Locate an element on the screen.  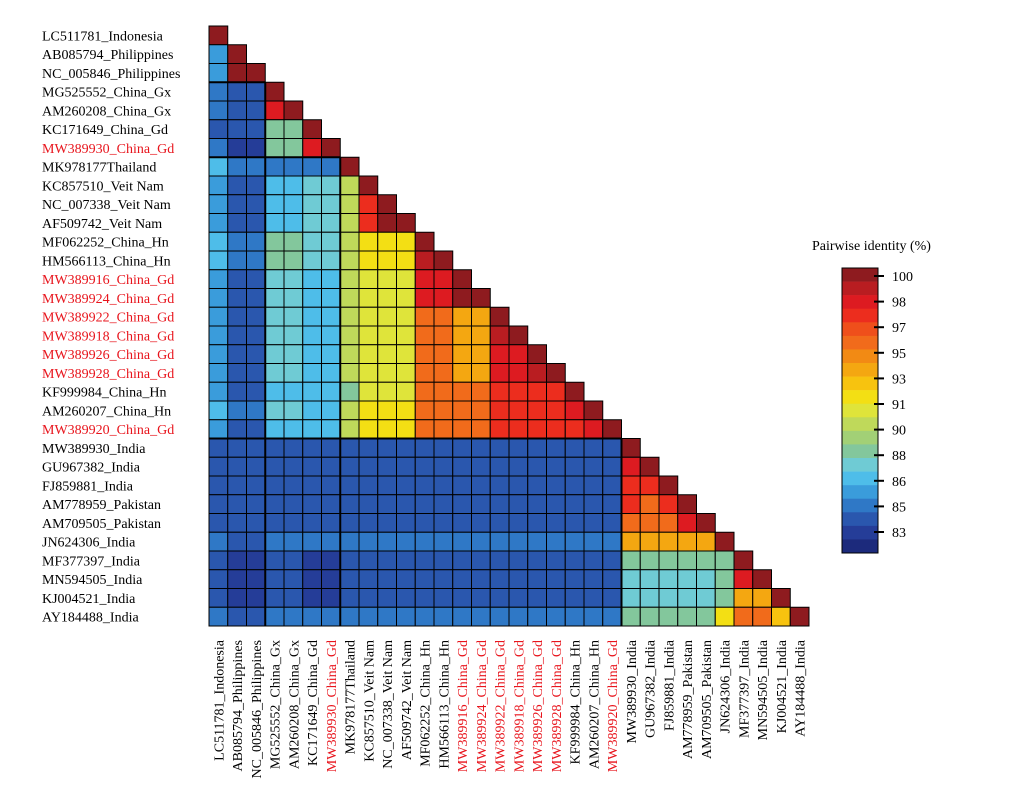
column-label: MW389920_China_Gd is located at coordinates (613, 706).